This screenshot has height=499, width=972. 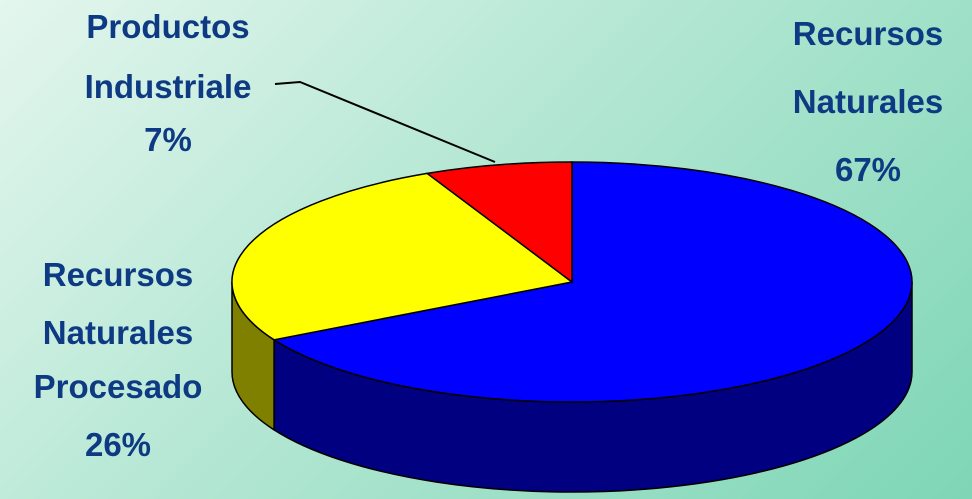 I want to click on slice-label-percent: 7%, so click(x=168, y=139).